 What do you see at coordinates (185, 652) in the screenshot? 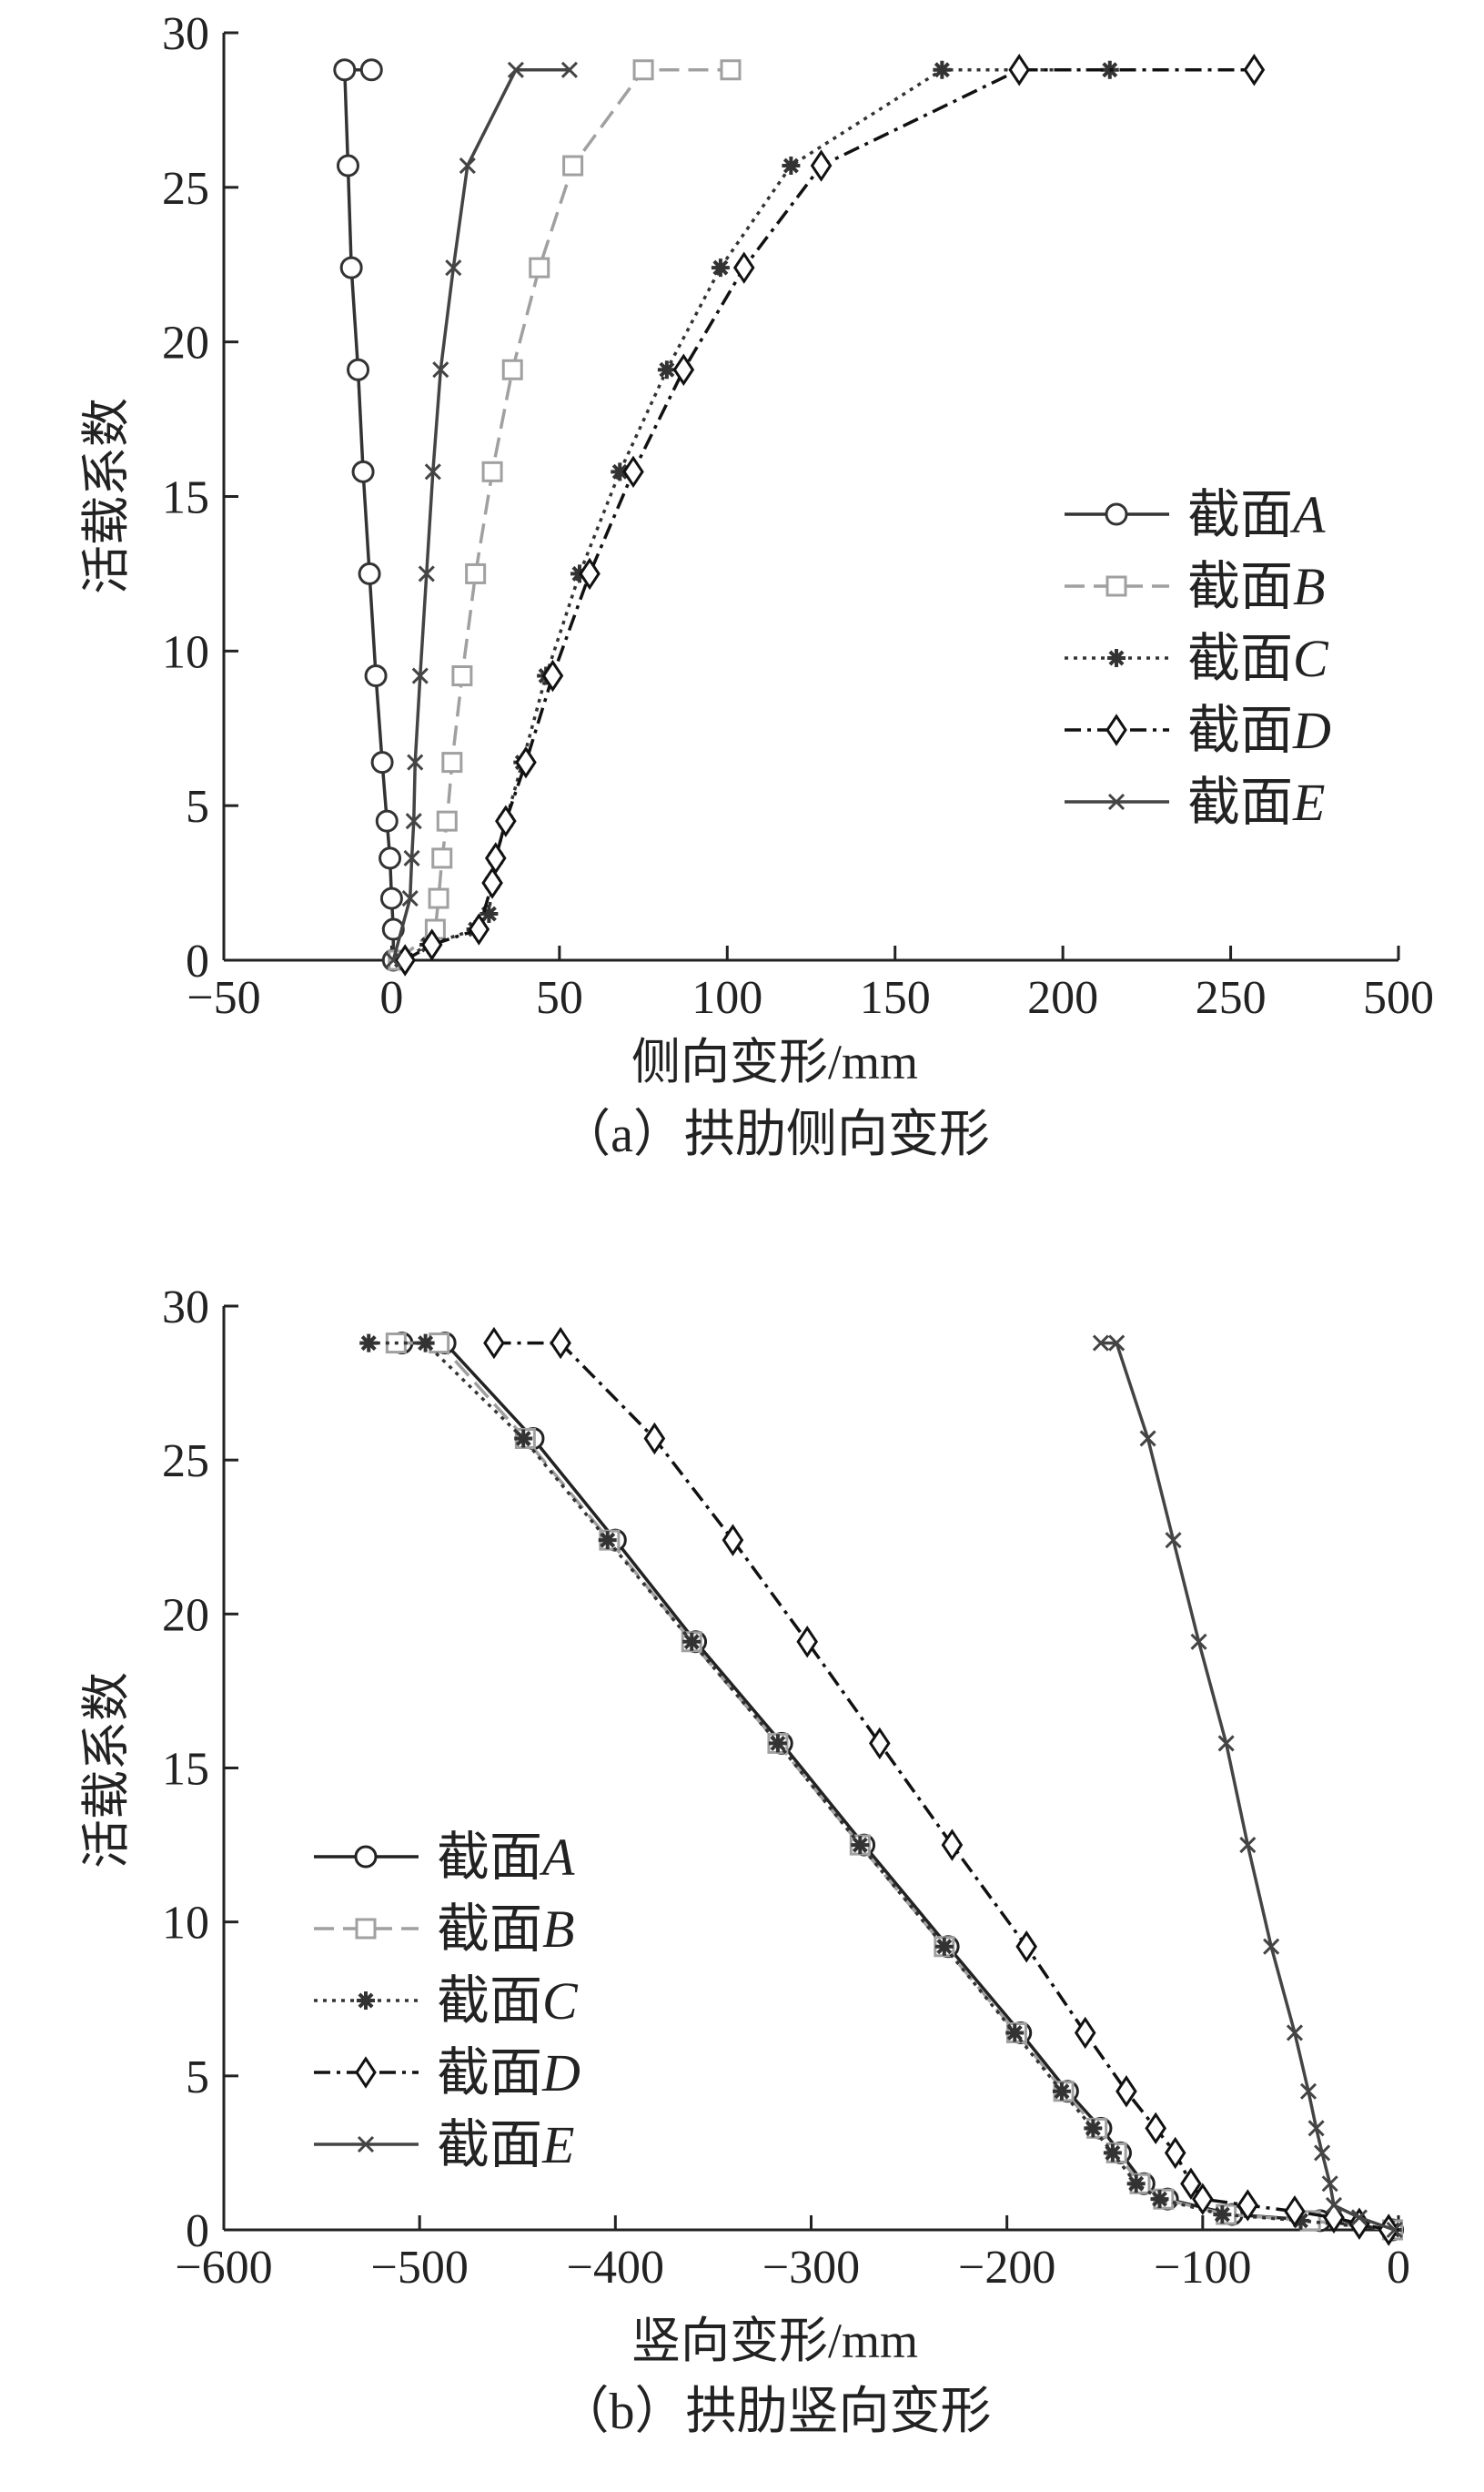
I see `y-tick-label: 10` at bounding box center [185, 652].